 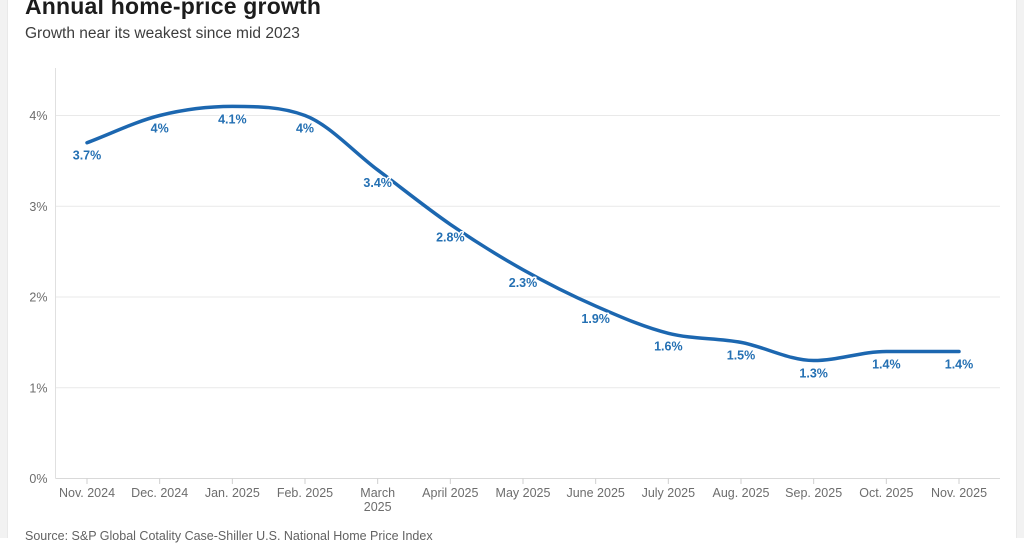 What do you see at coordinates (595, 319) in the screenshot?
I see `data-point-label: 1.9%` at bounding box center [595, 319].